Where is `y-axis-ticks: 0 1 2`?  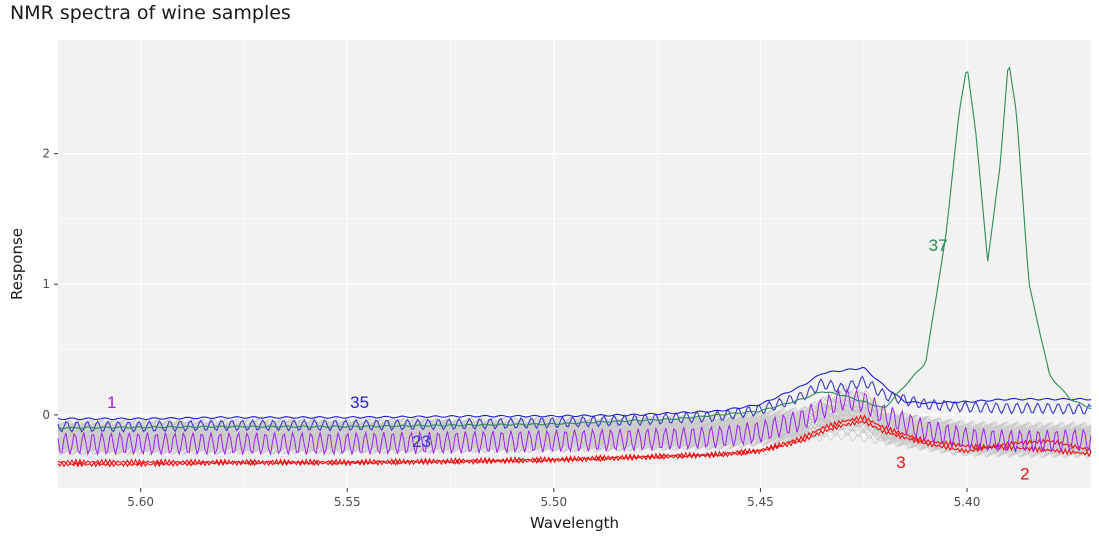
y-axis-ticks: 0 1 2 is located at coordinates (50, 284).